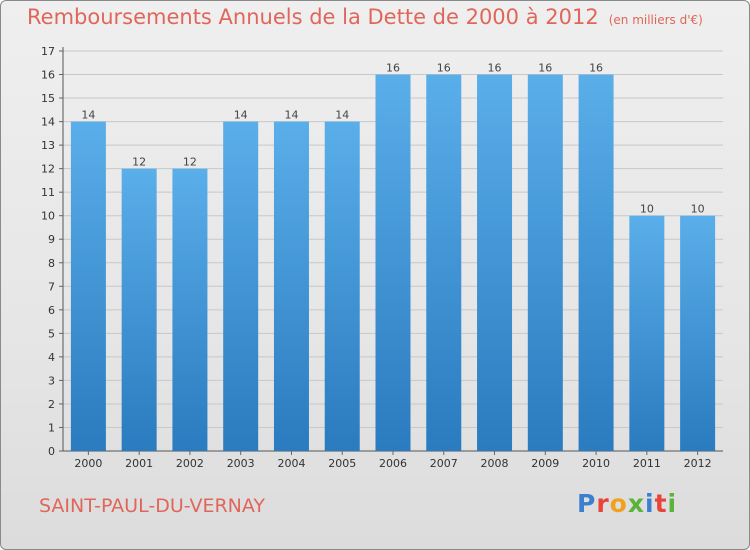  Describe the element at coordinates (618, 503) in the screenshot. I see `logo-letter: o` at that location.